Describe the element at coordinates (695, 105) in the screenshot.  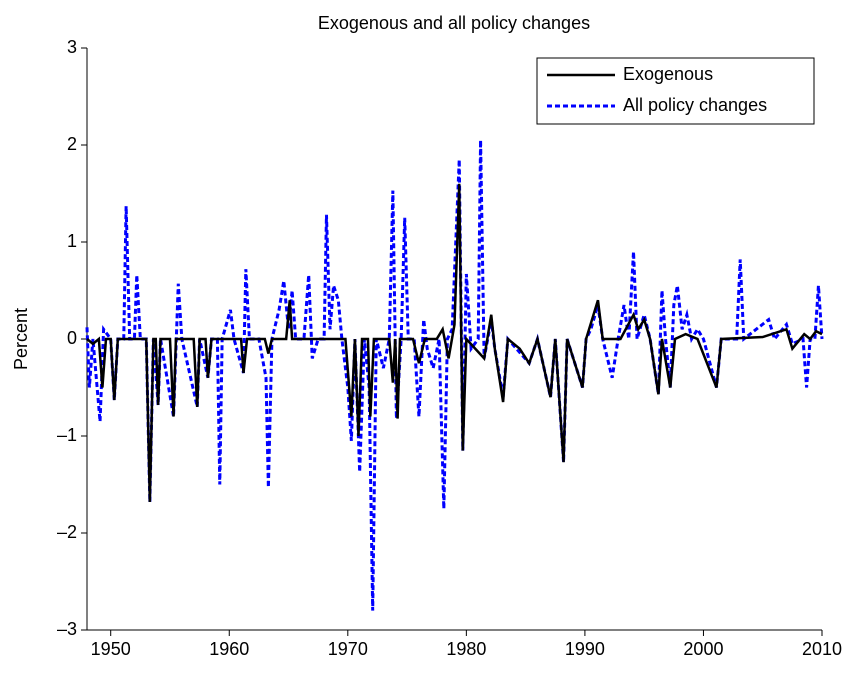
I see `legend-label: All policy changes` at that location.